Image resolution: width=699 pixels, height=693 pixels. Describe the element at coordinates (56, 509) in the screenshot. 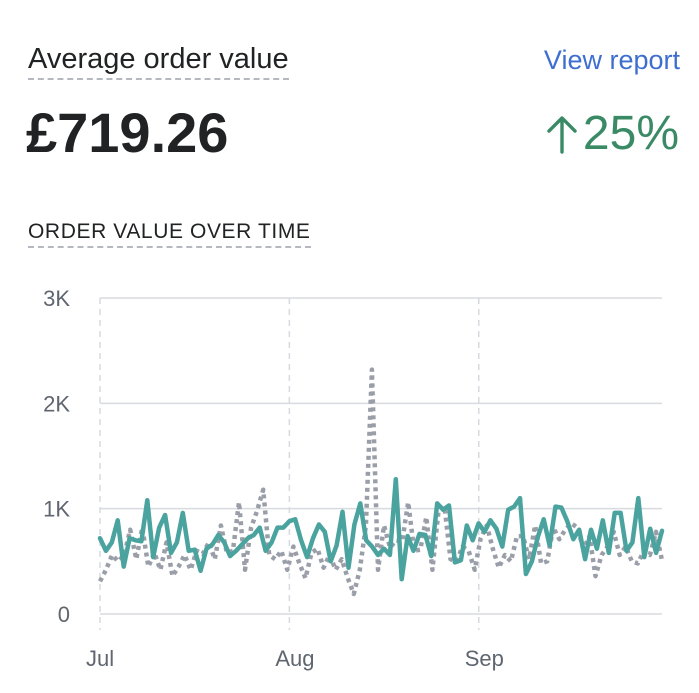

I see `y-tick-label: 1K` at that location.